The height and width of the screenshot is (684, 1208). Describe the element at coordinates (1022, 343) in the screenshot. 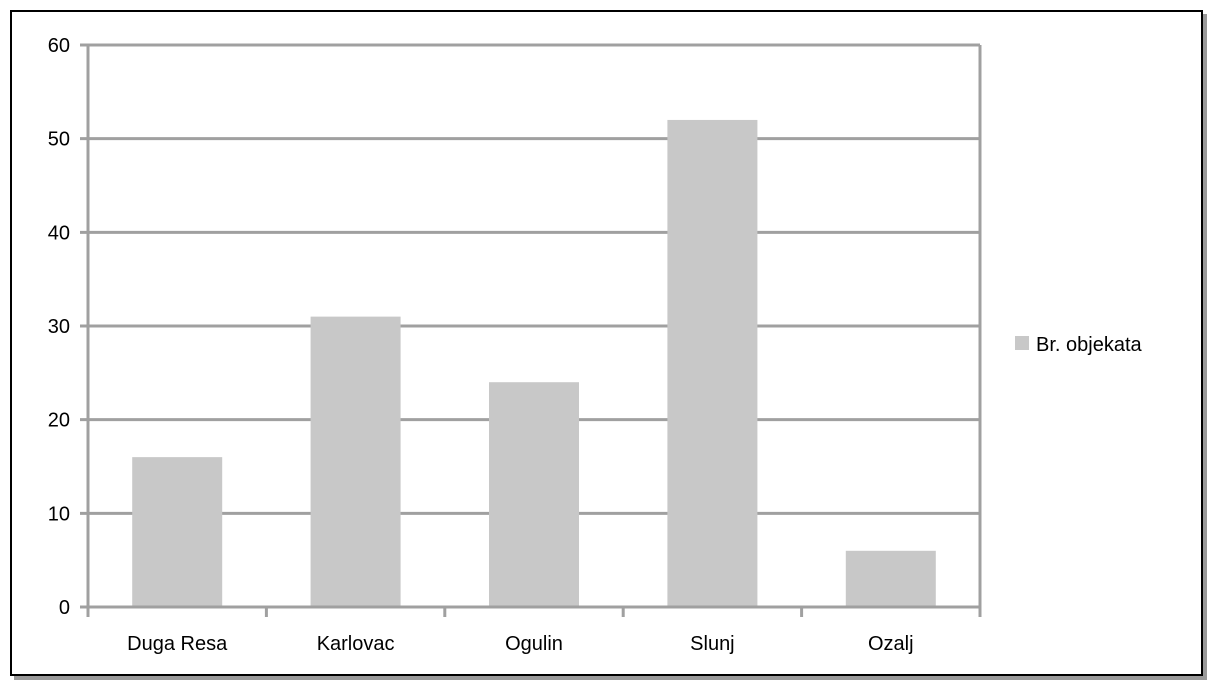

I see `legend-swatch` at that location.